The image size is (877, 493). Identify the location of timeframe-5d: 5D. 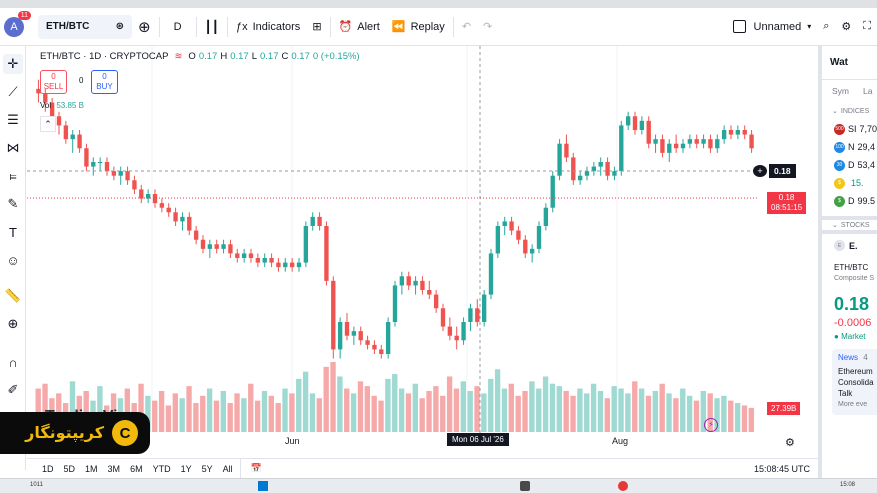
(69, 468).